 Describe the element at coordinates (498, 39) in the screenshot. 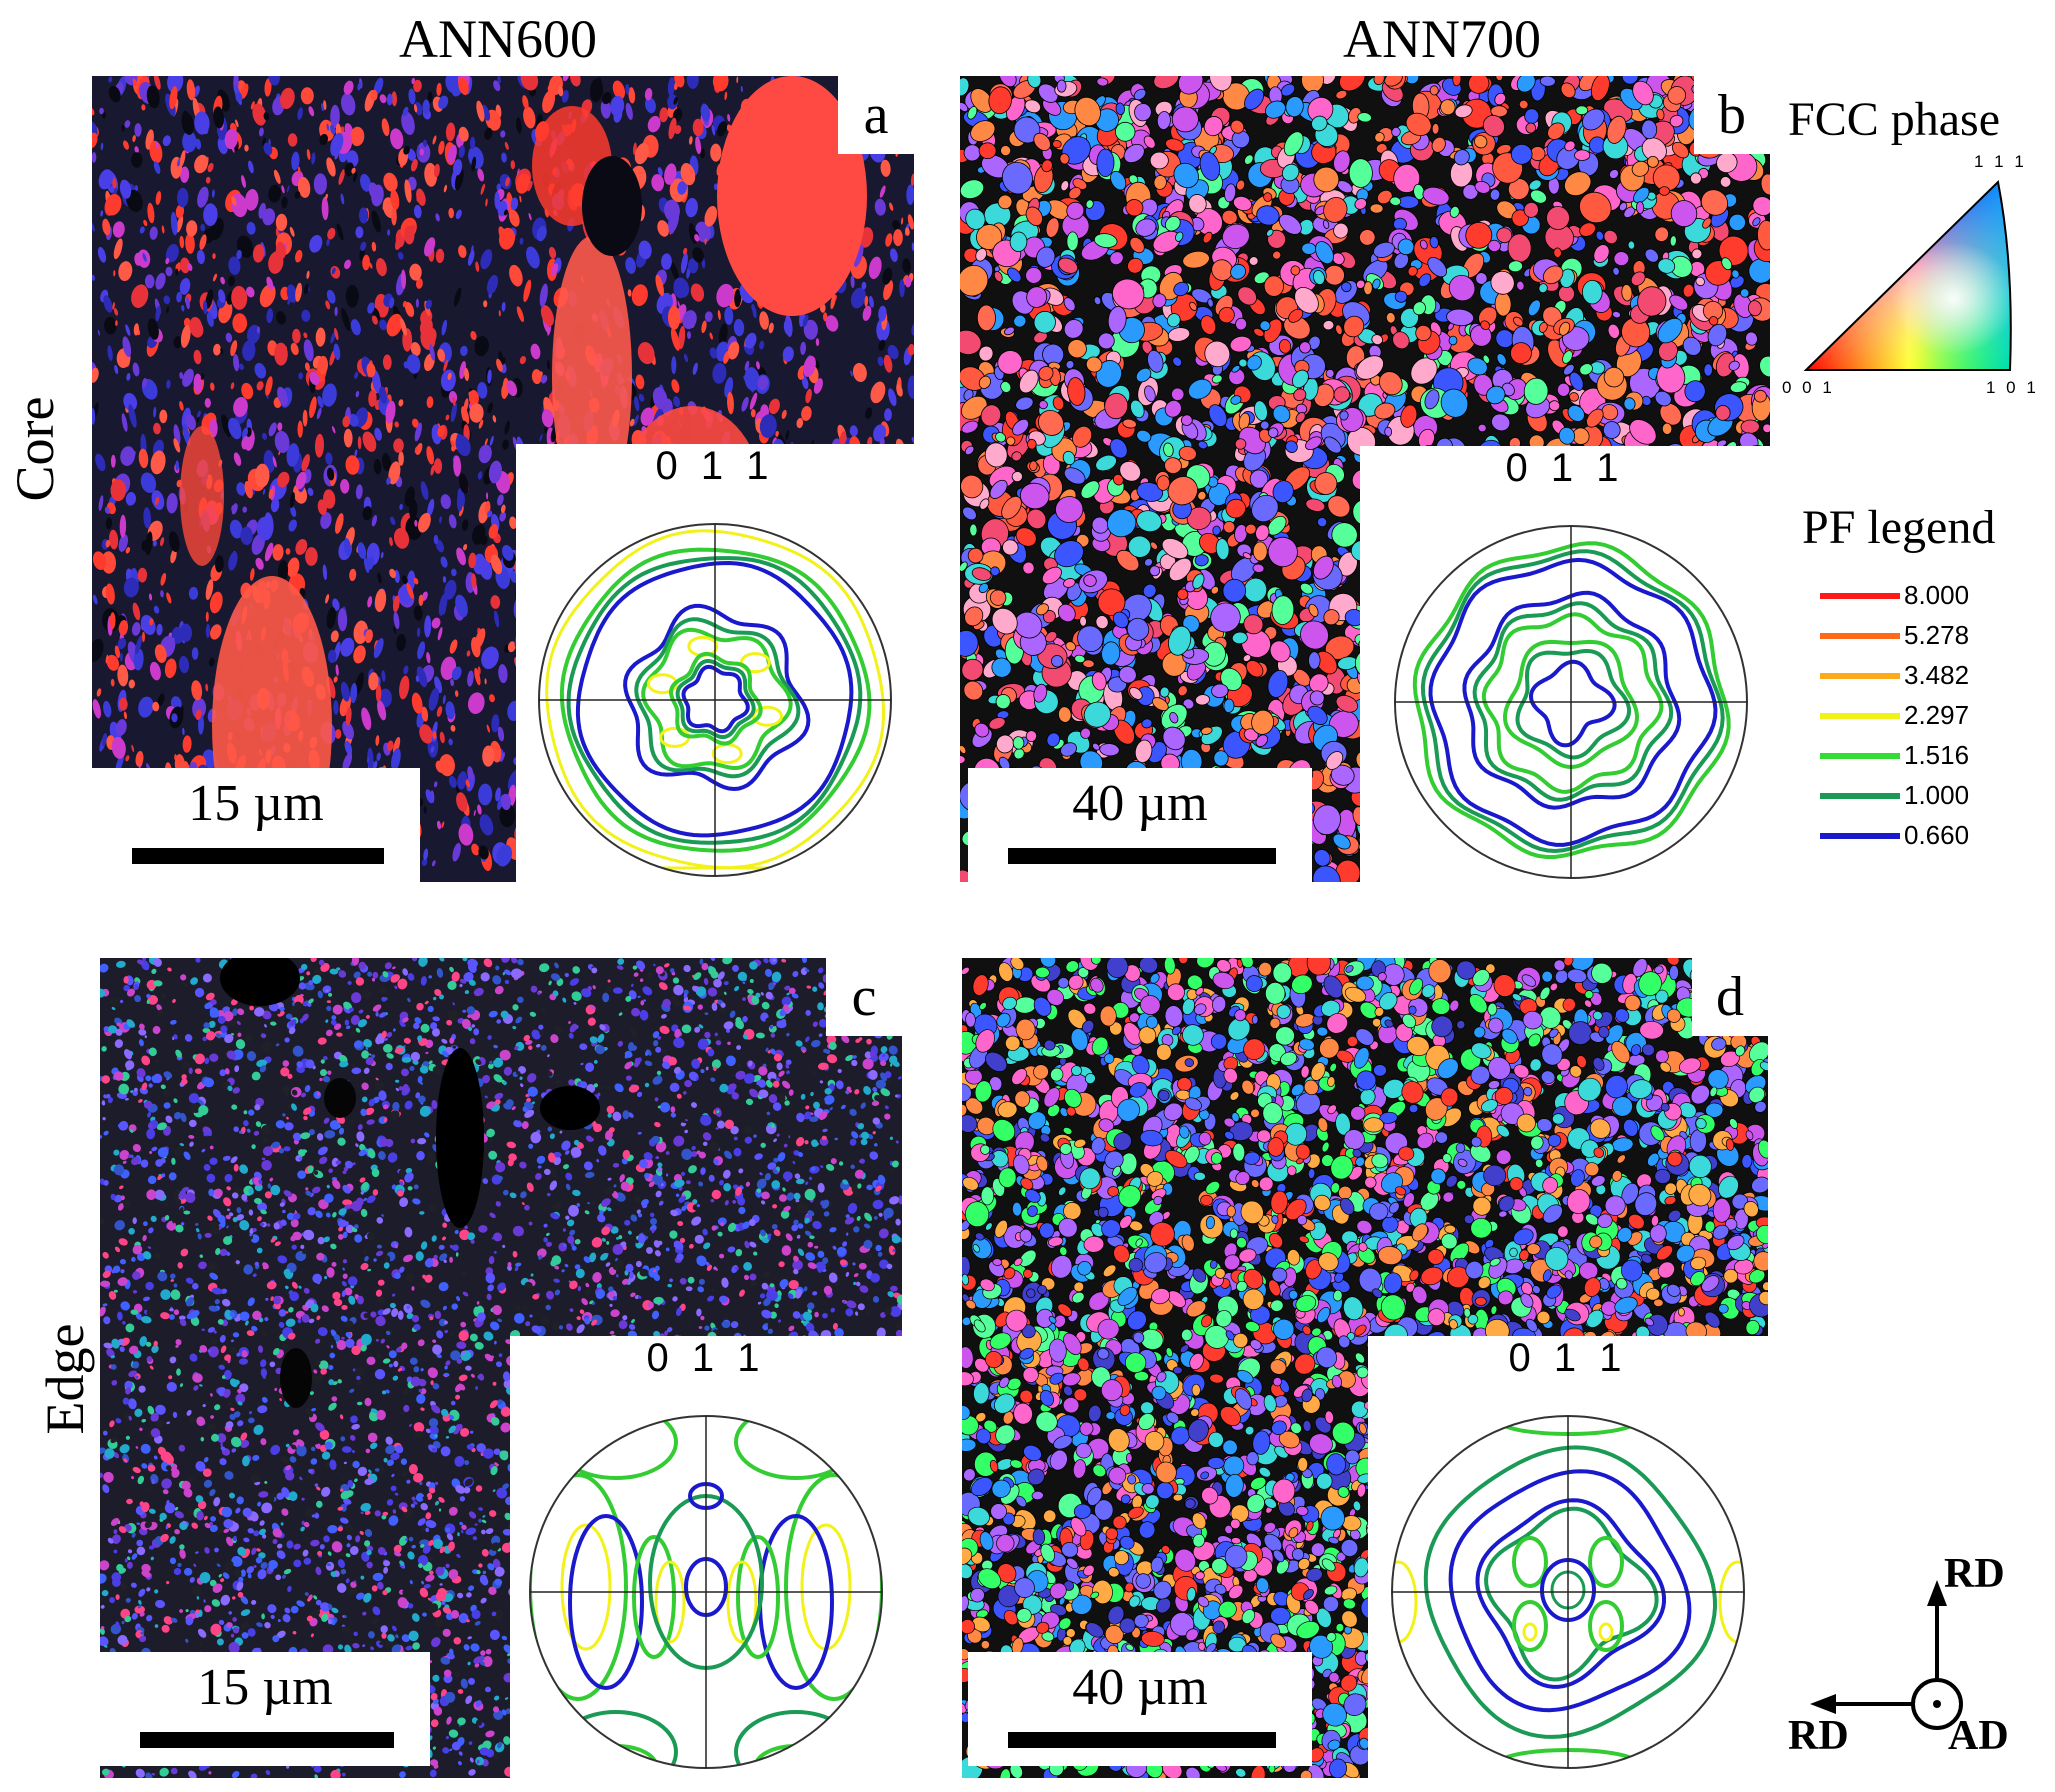

I see `column-title-ann600: ANN600` at that location.